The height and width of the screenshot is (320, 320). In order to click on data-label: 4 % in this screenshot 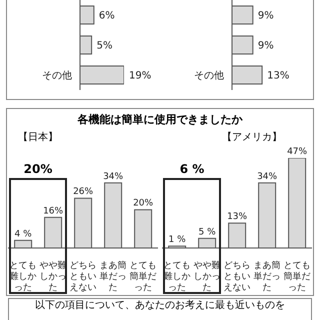, I will do `click(23, 234)`.